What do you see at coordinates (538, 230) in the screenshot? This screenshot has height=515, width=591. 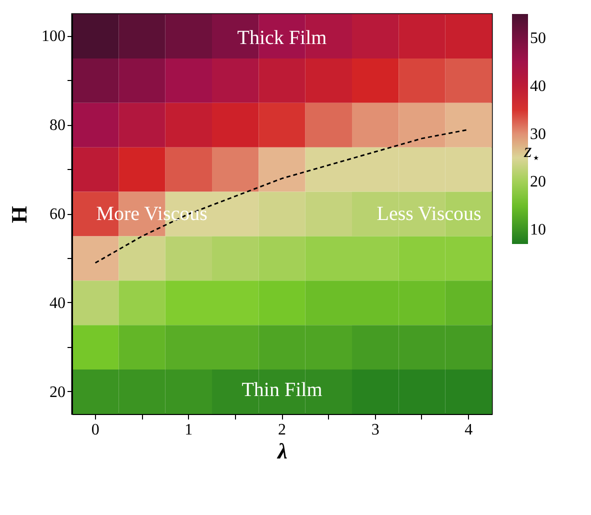 I see `color-bar-label: 10` at bounding box center [538, 230].